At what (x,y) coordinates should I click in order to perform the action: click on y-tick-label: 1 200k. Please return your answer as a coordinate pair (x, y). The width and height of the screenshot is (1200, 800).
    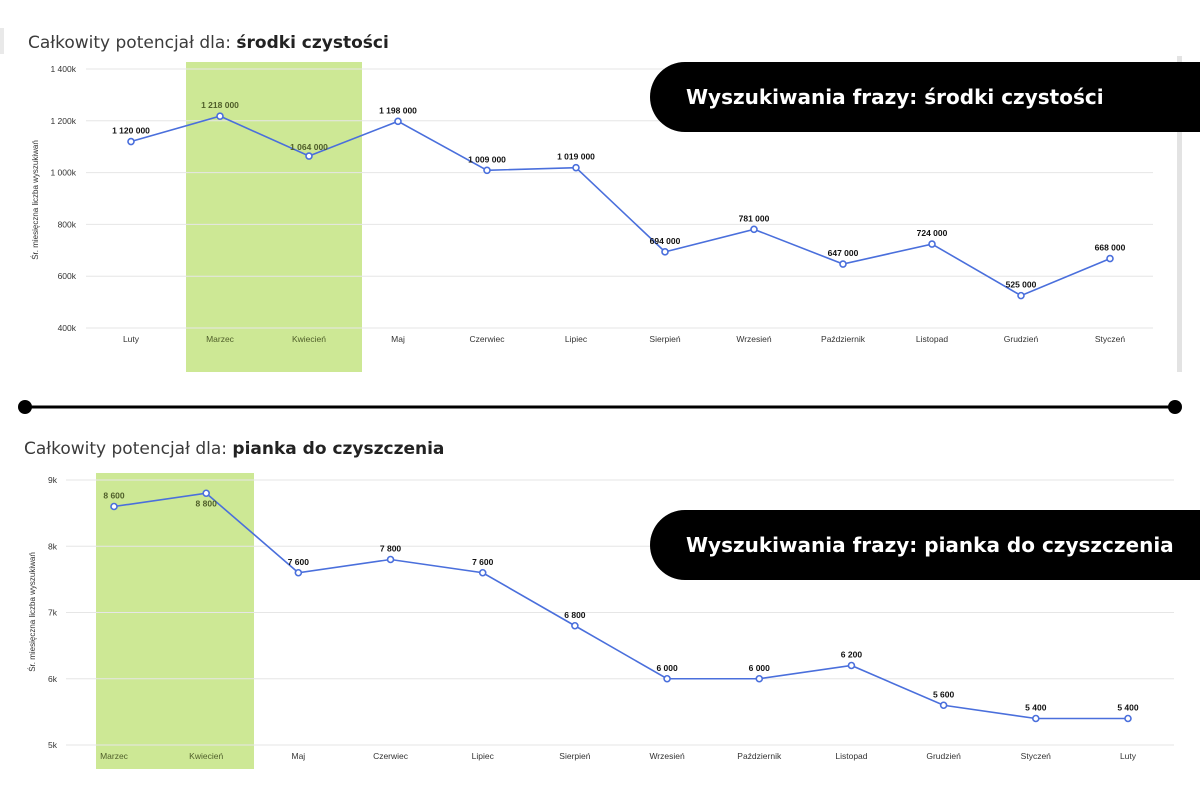
    Looking at the image, I should click on (63, 121).